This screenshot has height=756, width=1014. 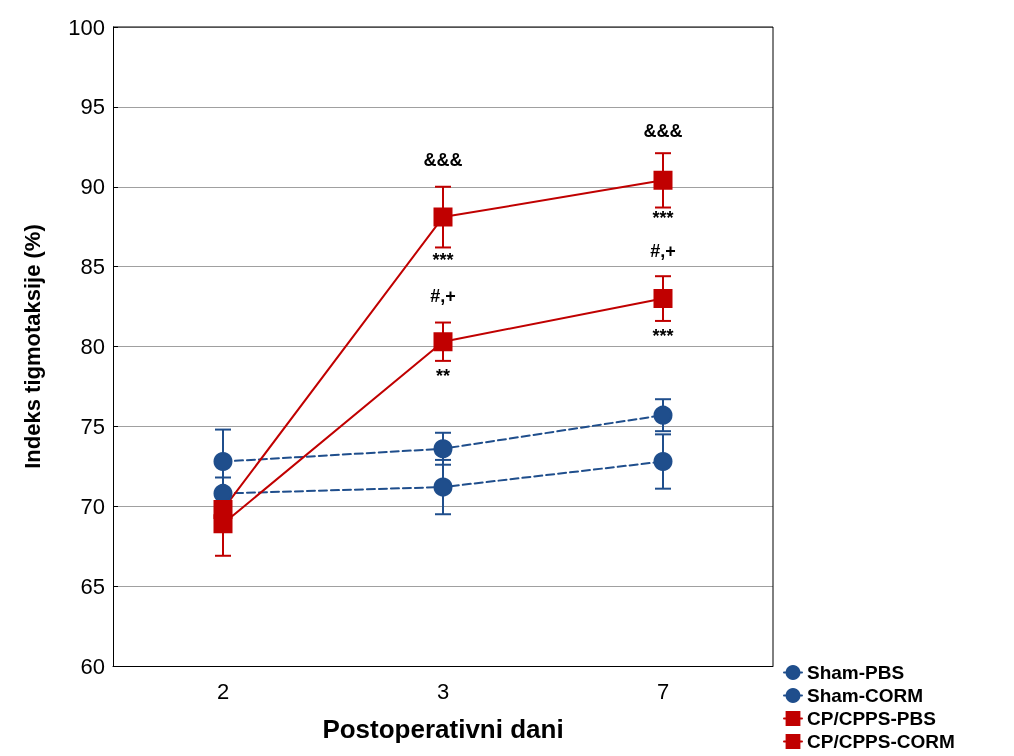 What do you see at coordinates (92, 666) in the screenshot?
I see `y-tick-label: 60` at bounding box center [92, 666].